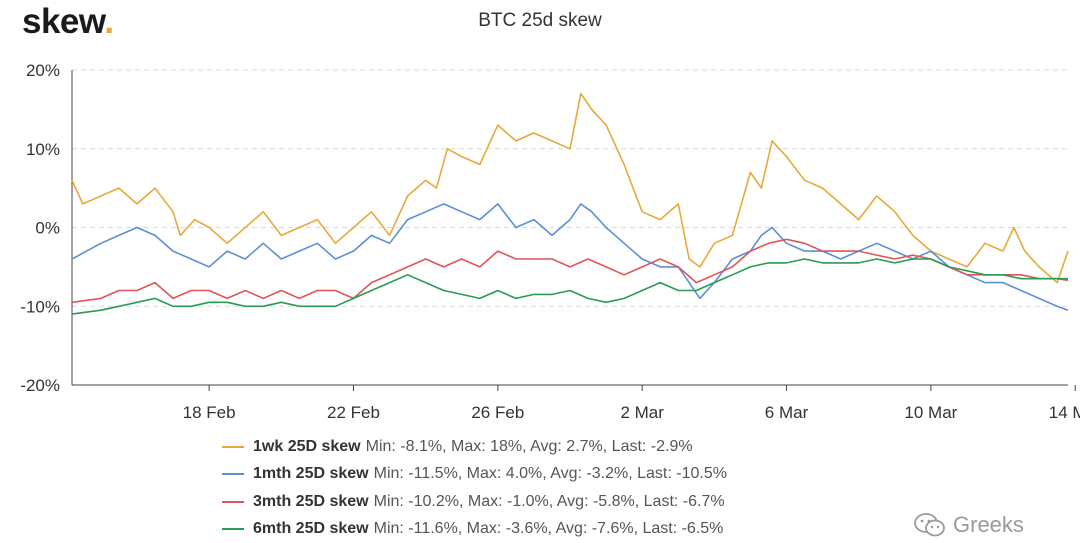 The height and width of the screenshot is (543, 1080). I want to click on legend-swatch-6mth, so click(233, 529).